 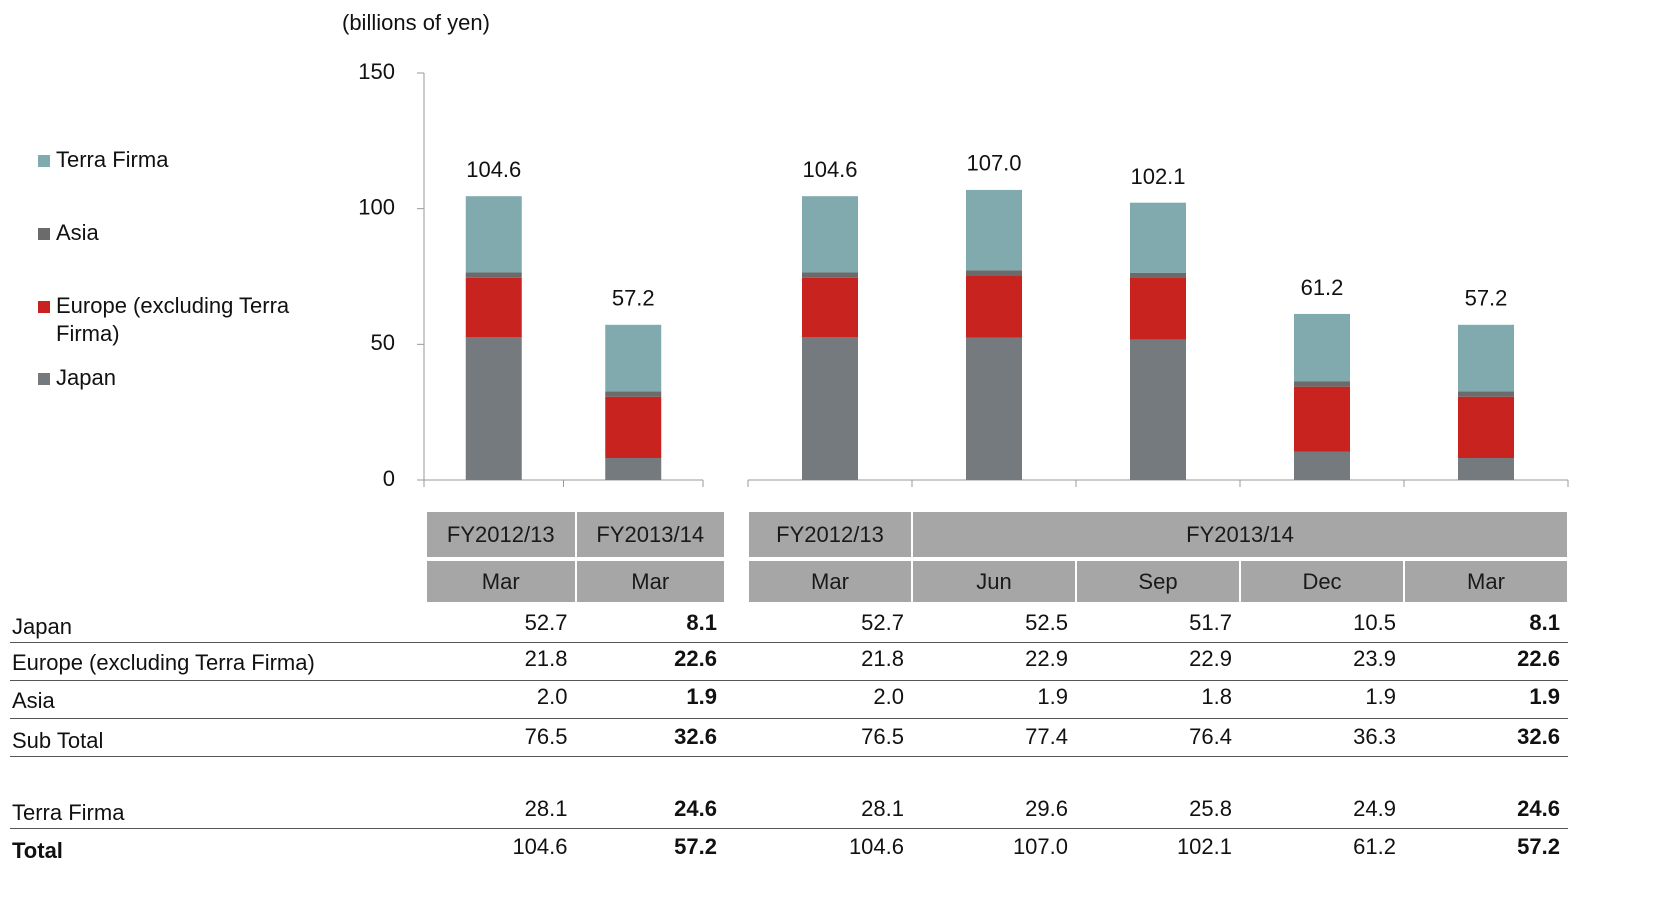 What do you see at coordinates (1210, 736) in the screenshot?
I see `table-cell: 76.4` at bounding box center [1210, 736].